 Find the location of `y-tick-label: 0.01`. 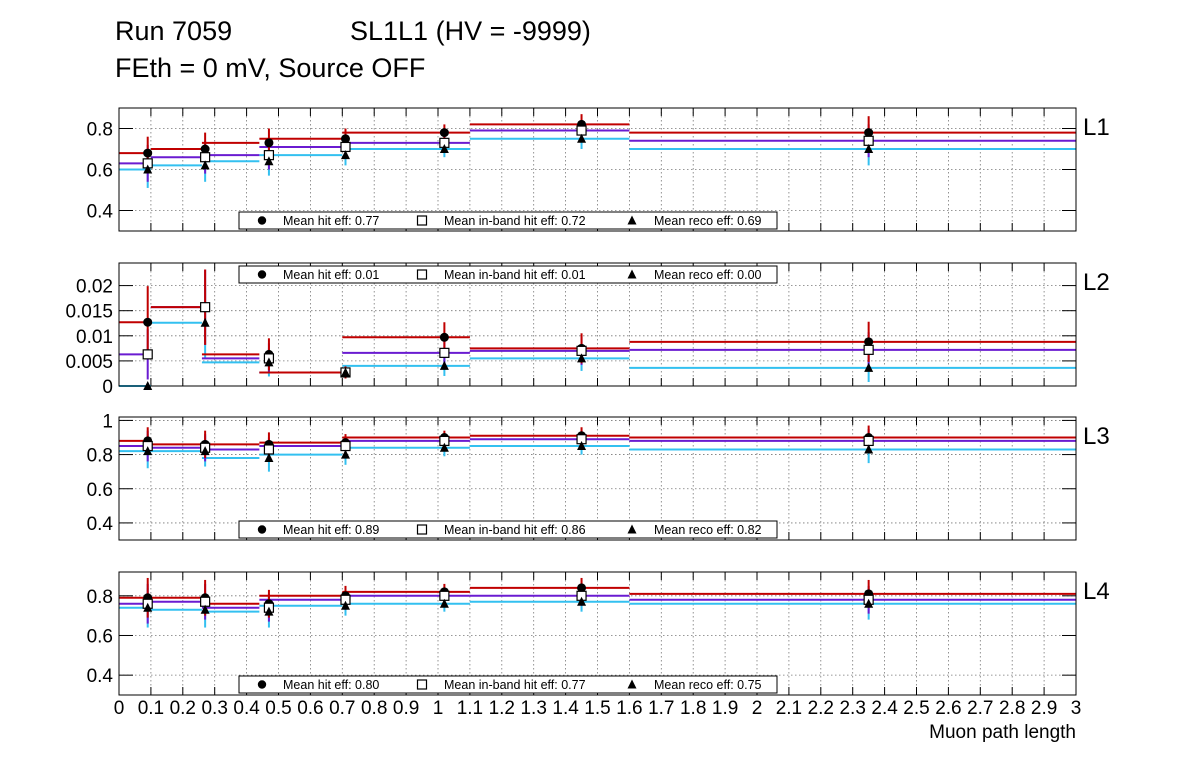

y-tick-label: 0.01 is located at coordinates (94, 337).